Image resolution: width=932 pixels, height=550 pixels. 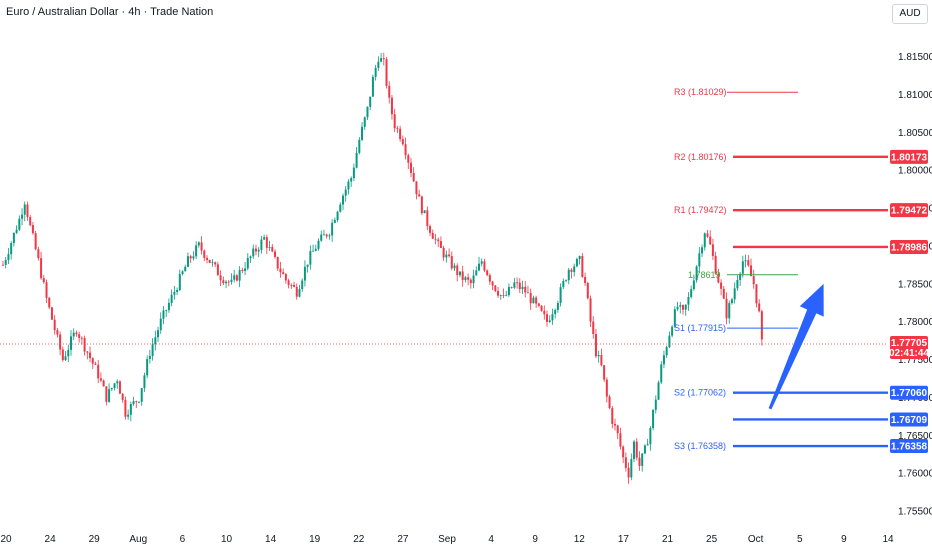 I want to click on y-tick-label: 1.76500, so click(x=915, y=436).